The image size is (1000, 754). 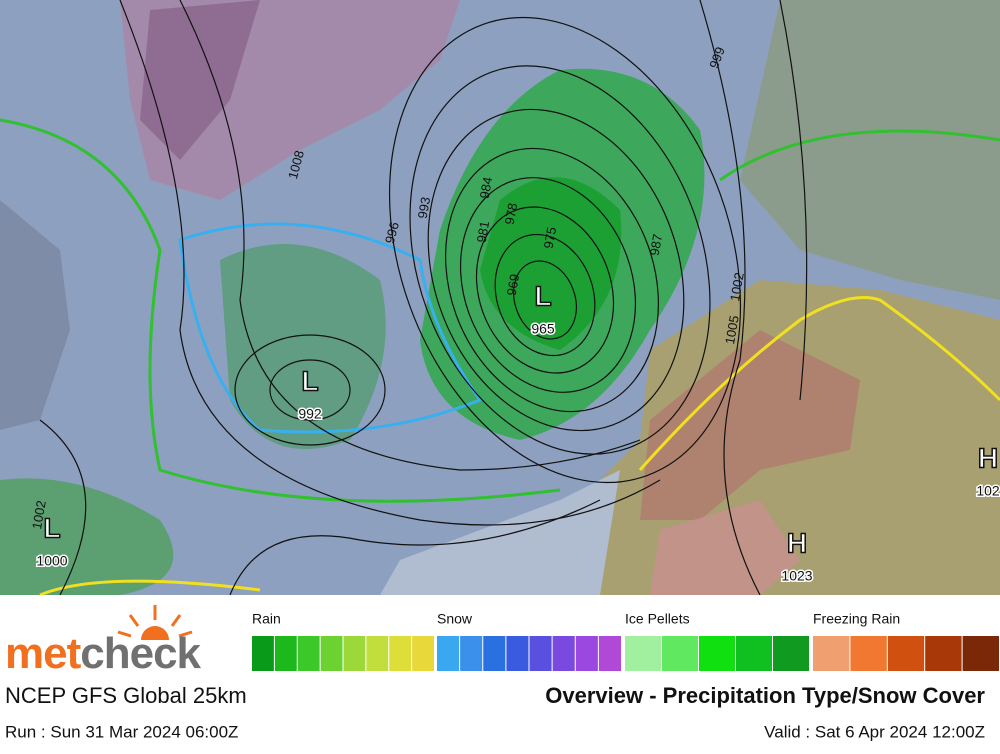 What do you see at coordinates (874, 731) in the screenshot?
I see `valid-time: Valid : Sat 6 Apr 2024 12:00Z` at bounding box center [874, 731].